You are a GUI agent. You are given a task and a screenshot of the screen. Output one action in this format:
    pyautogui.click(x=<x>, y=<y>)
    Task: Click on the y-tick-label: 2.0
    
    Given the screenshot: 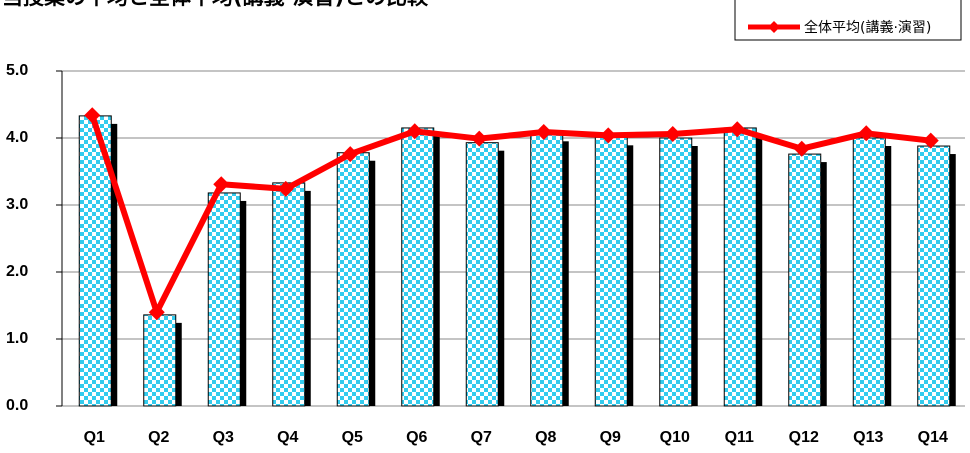 What is the action you would take?
    pyautogui.click(x=17, y=271)
    